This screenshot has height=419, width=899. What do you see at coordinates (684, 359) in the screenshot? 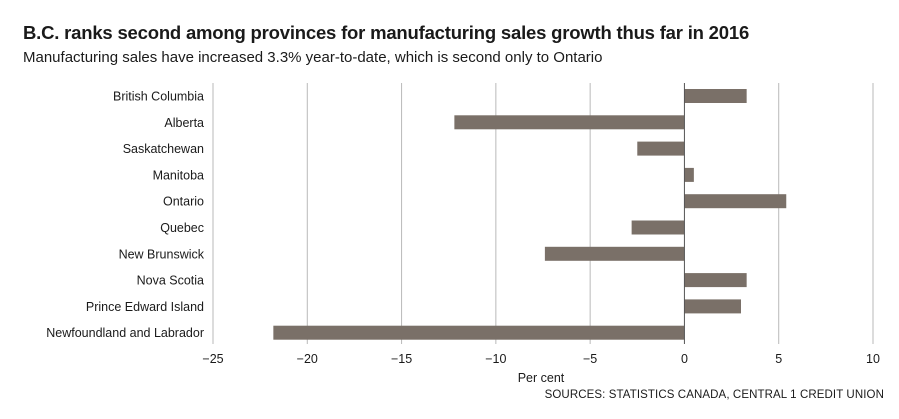
I see `x-tick-label: 0` at bounding box center [684, 359].